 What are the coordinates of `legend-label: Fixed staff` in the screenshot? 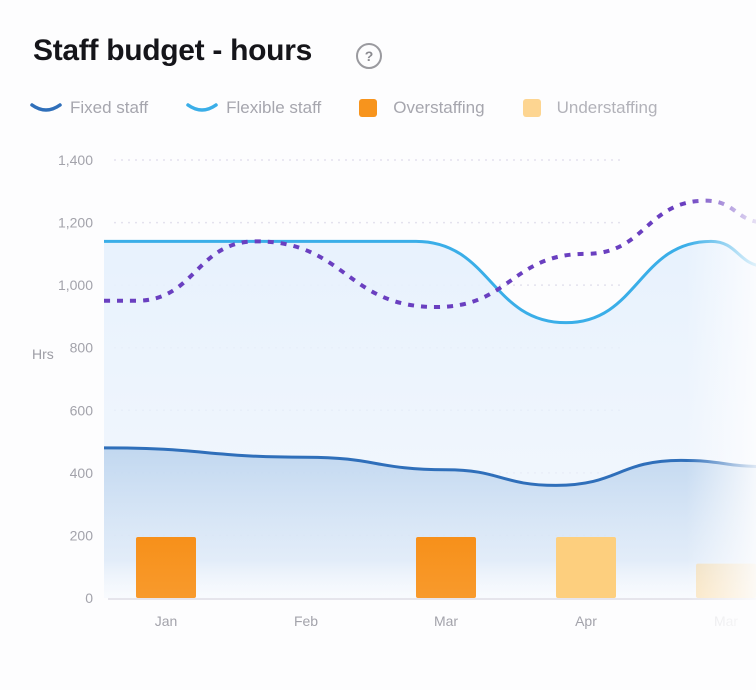 It's located at (109, 107).